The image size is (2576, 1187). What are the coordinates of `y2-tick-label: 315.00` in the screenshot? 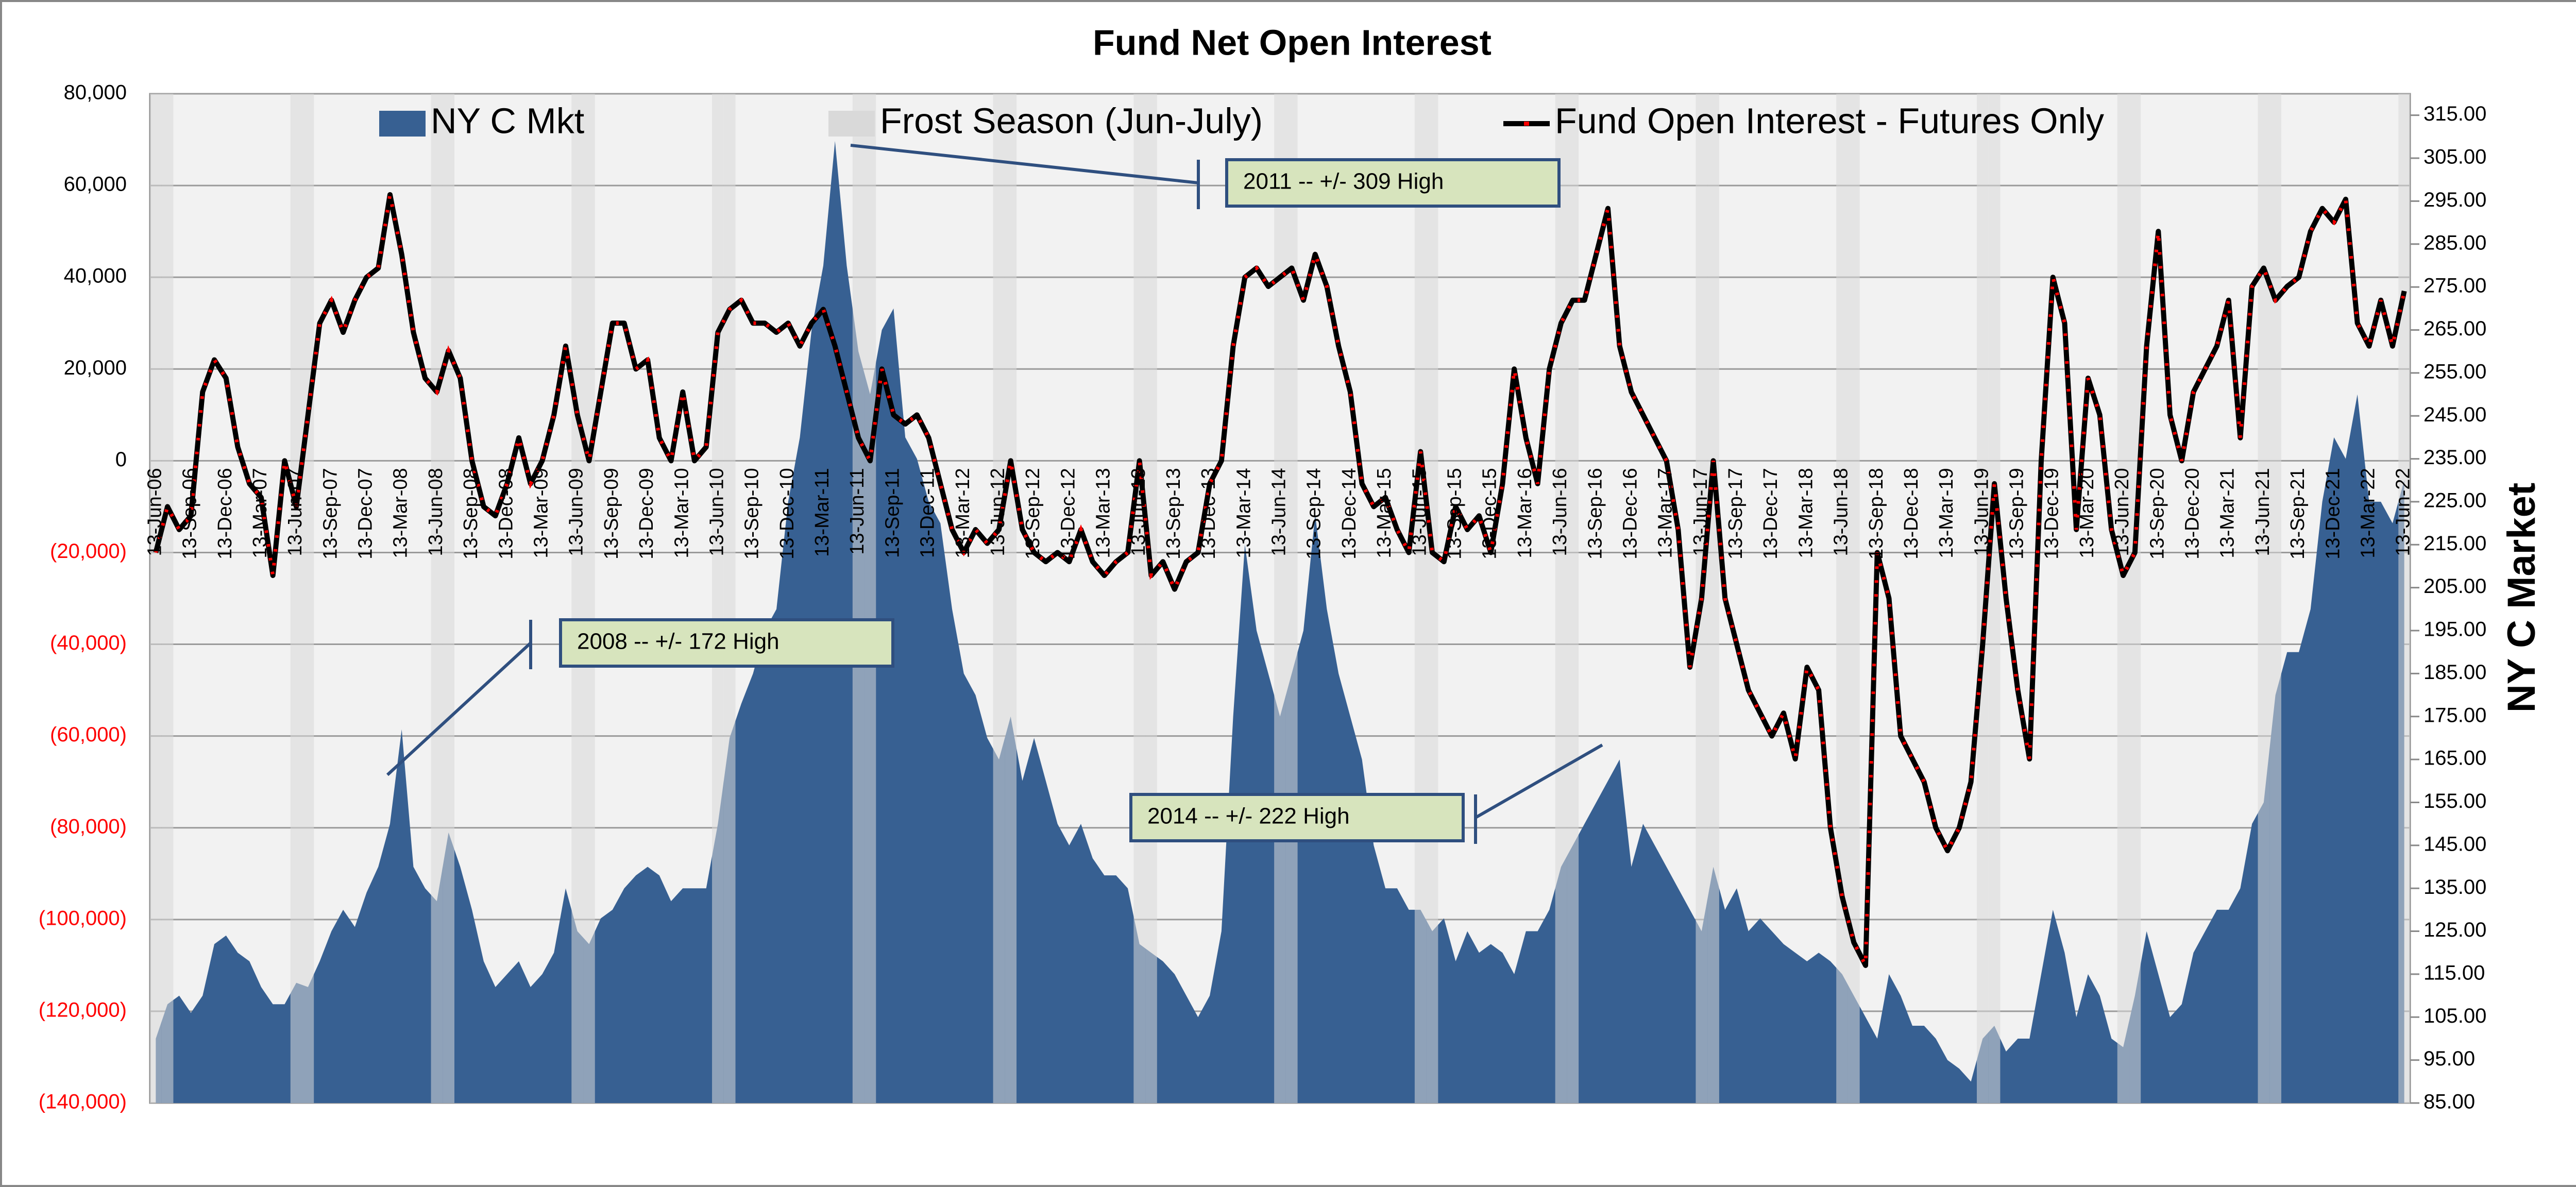 It's located at (2455, 114).